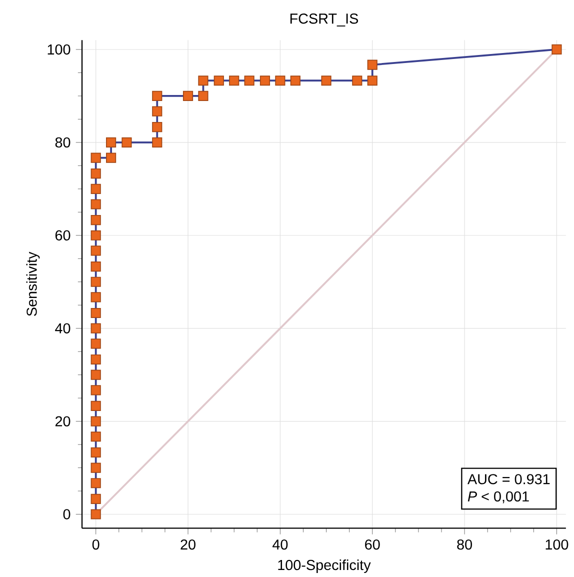 The image size is (574, 577). What do you see at coordinates (62, 142) in the screenshot?
I see `y-tick-label: 80` at bounding box center [62, 142].